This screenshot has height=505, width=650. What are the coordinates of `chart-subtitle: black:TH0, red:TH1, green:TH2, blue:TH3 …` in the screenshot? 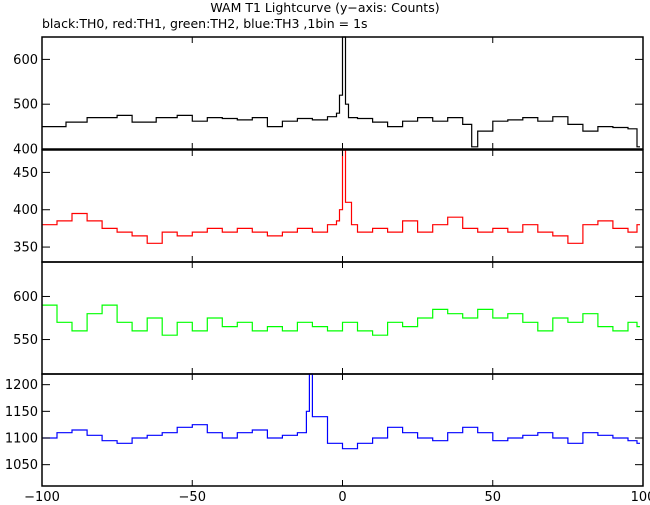 It's located at (205, 23).